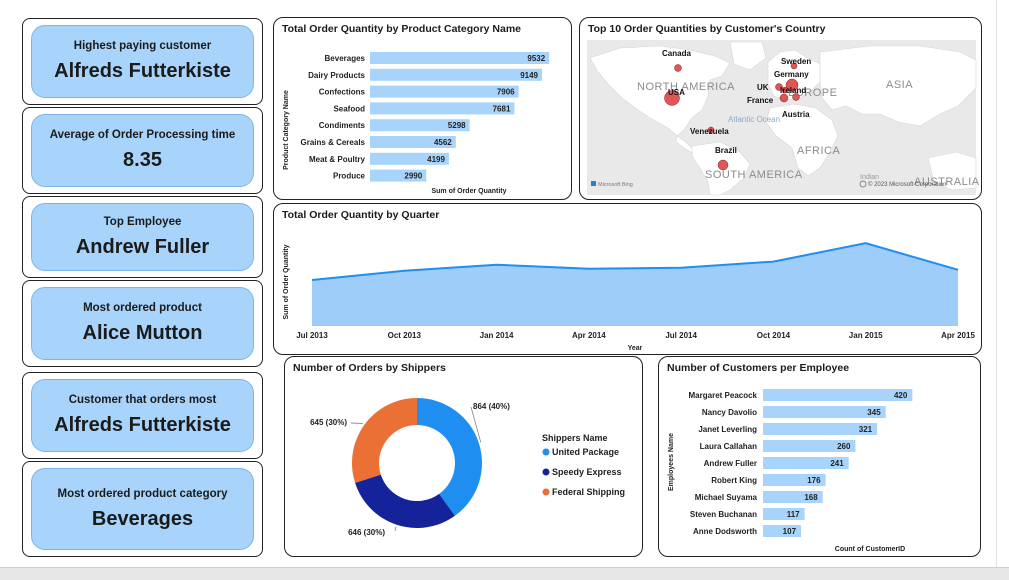  I want to click on country-label: Austria, so click(796, 114).